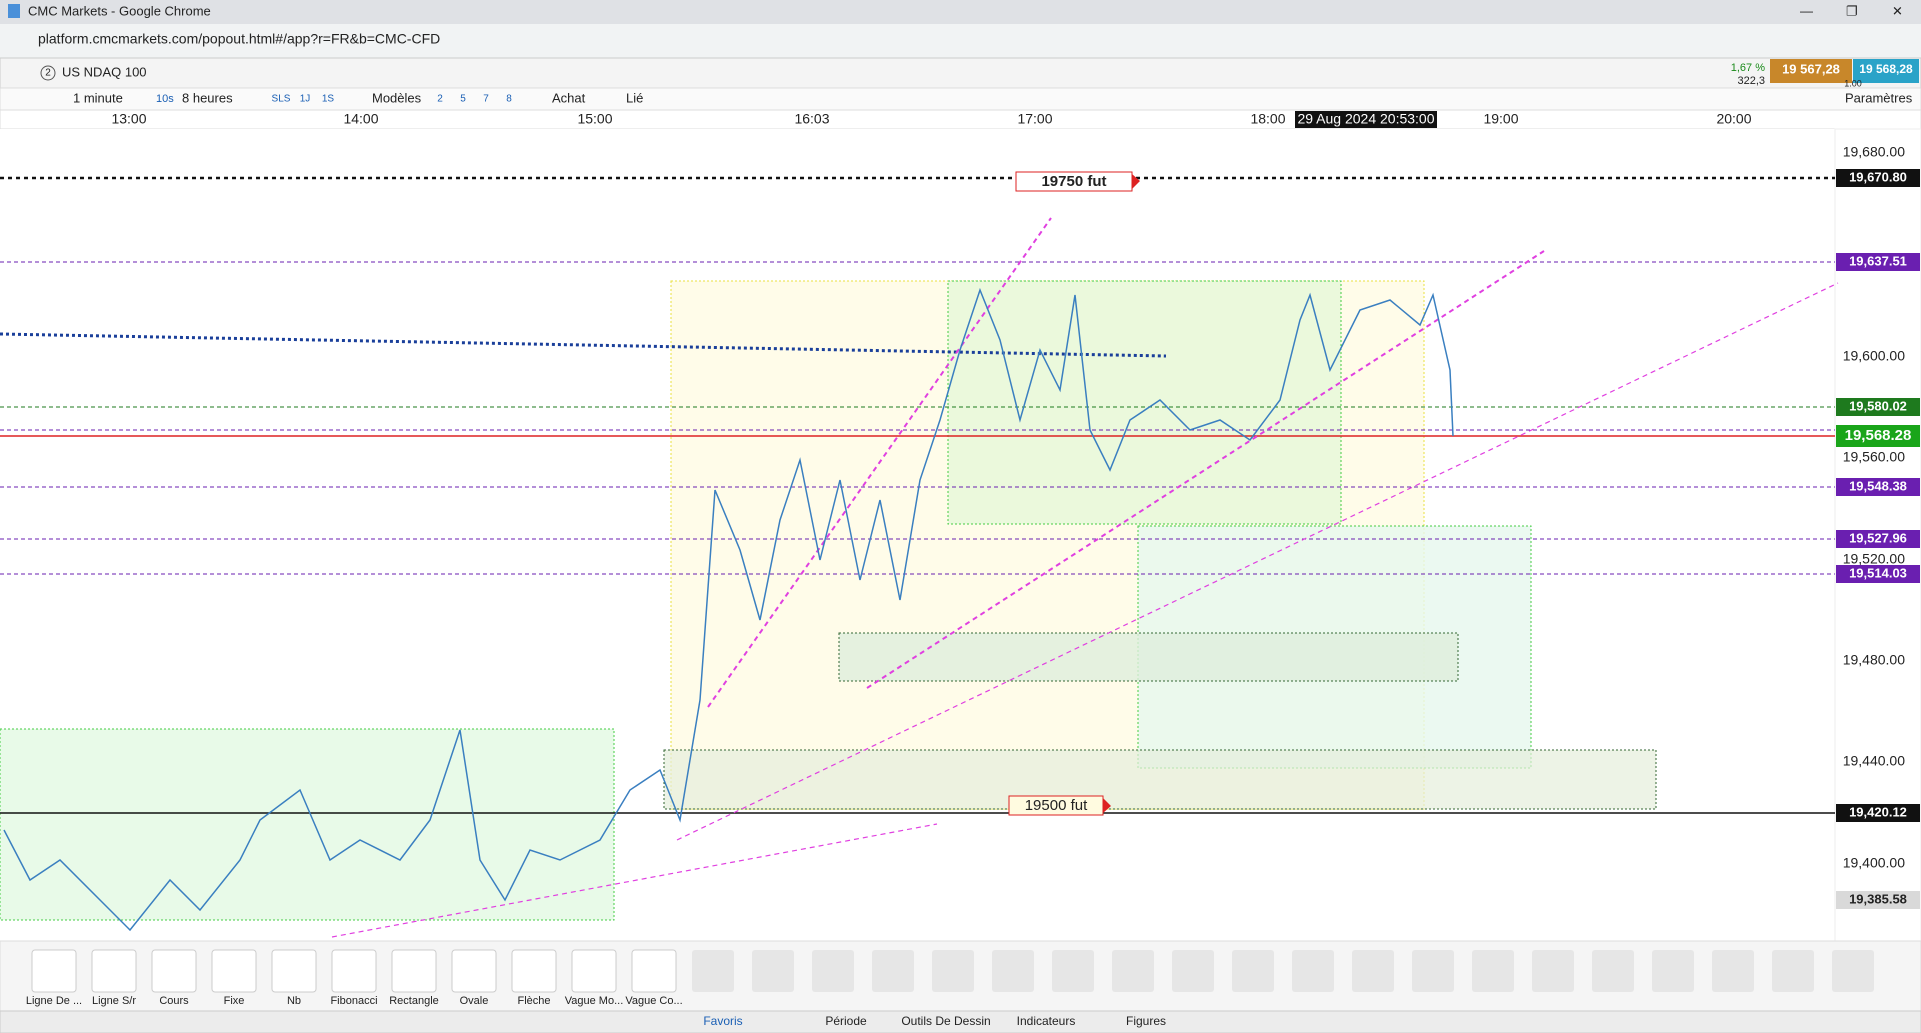  I want to click on change-pct: 1,67 %, so click(1748, 68).